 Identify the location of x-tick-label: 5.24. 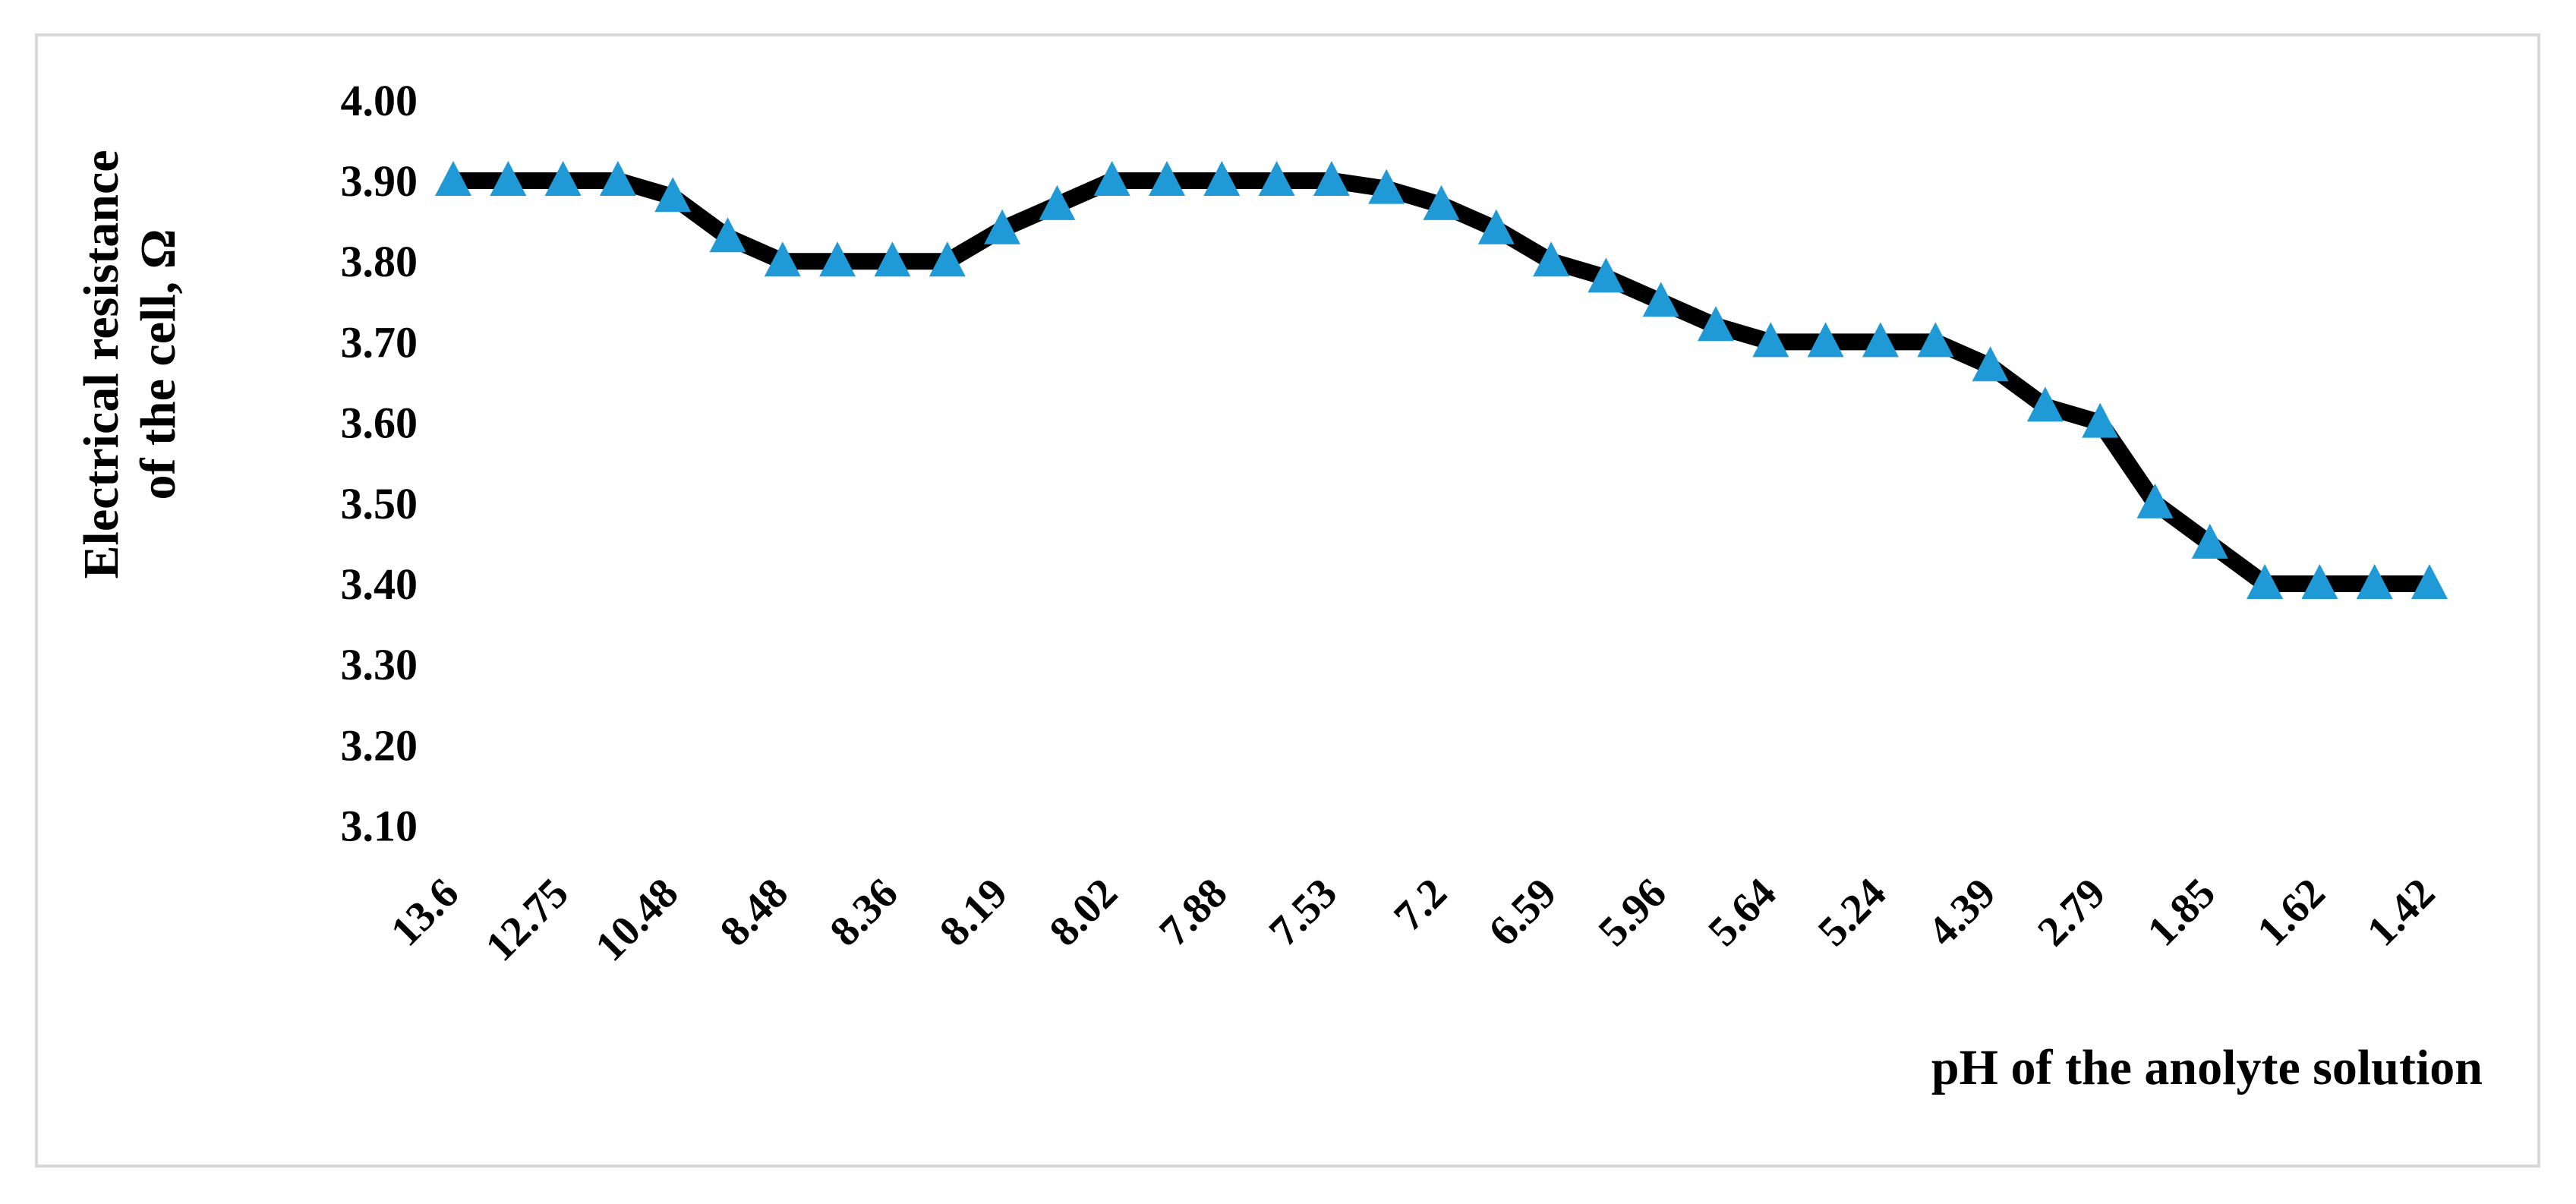
(1852, 912).